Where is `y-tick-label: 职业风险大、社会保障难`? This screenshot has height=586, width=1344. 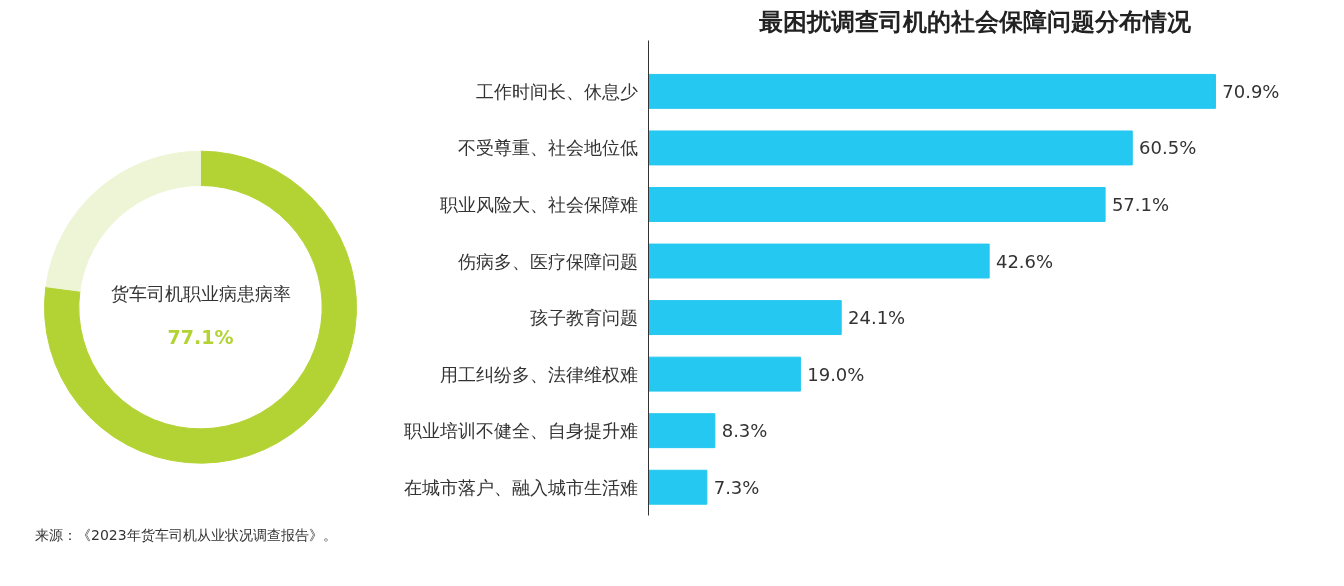
y-tick-label: 职业风险大、社会保障难 is located at coordinates (538, 204).